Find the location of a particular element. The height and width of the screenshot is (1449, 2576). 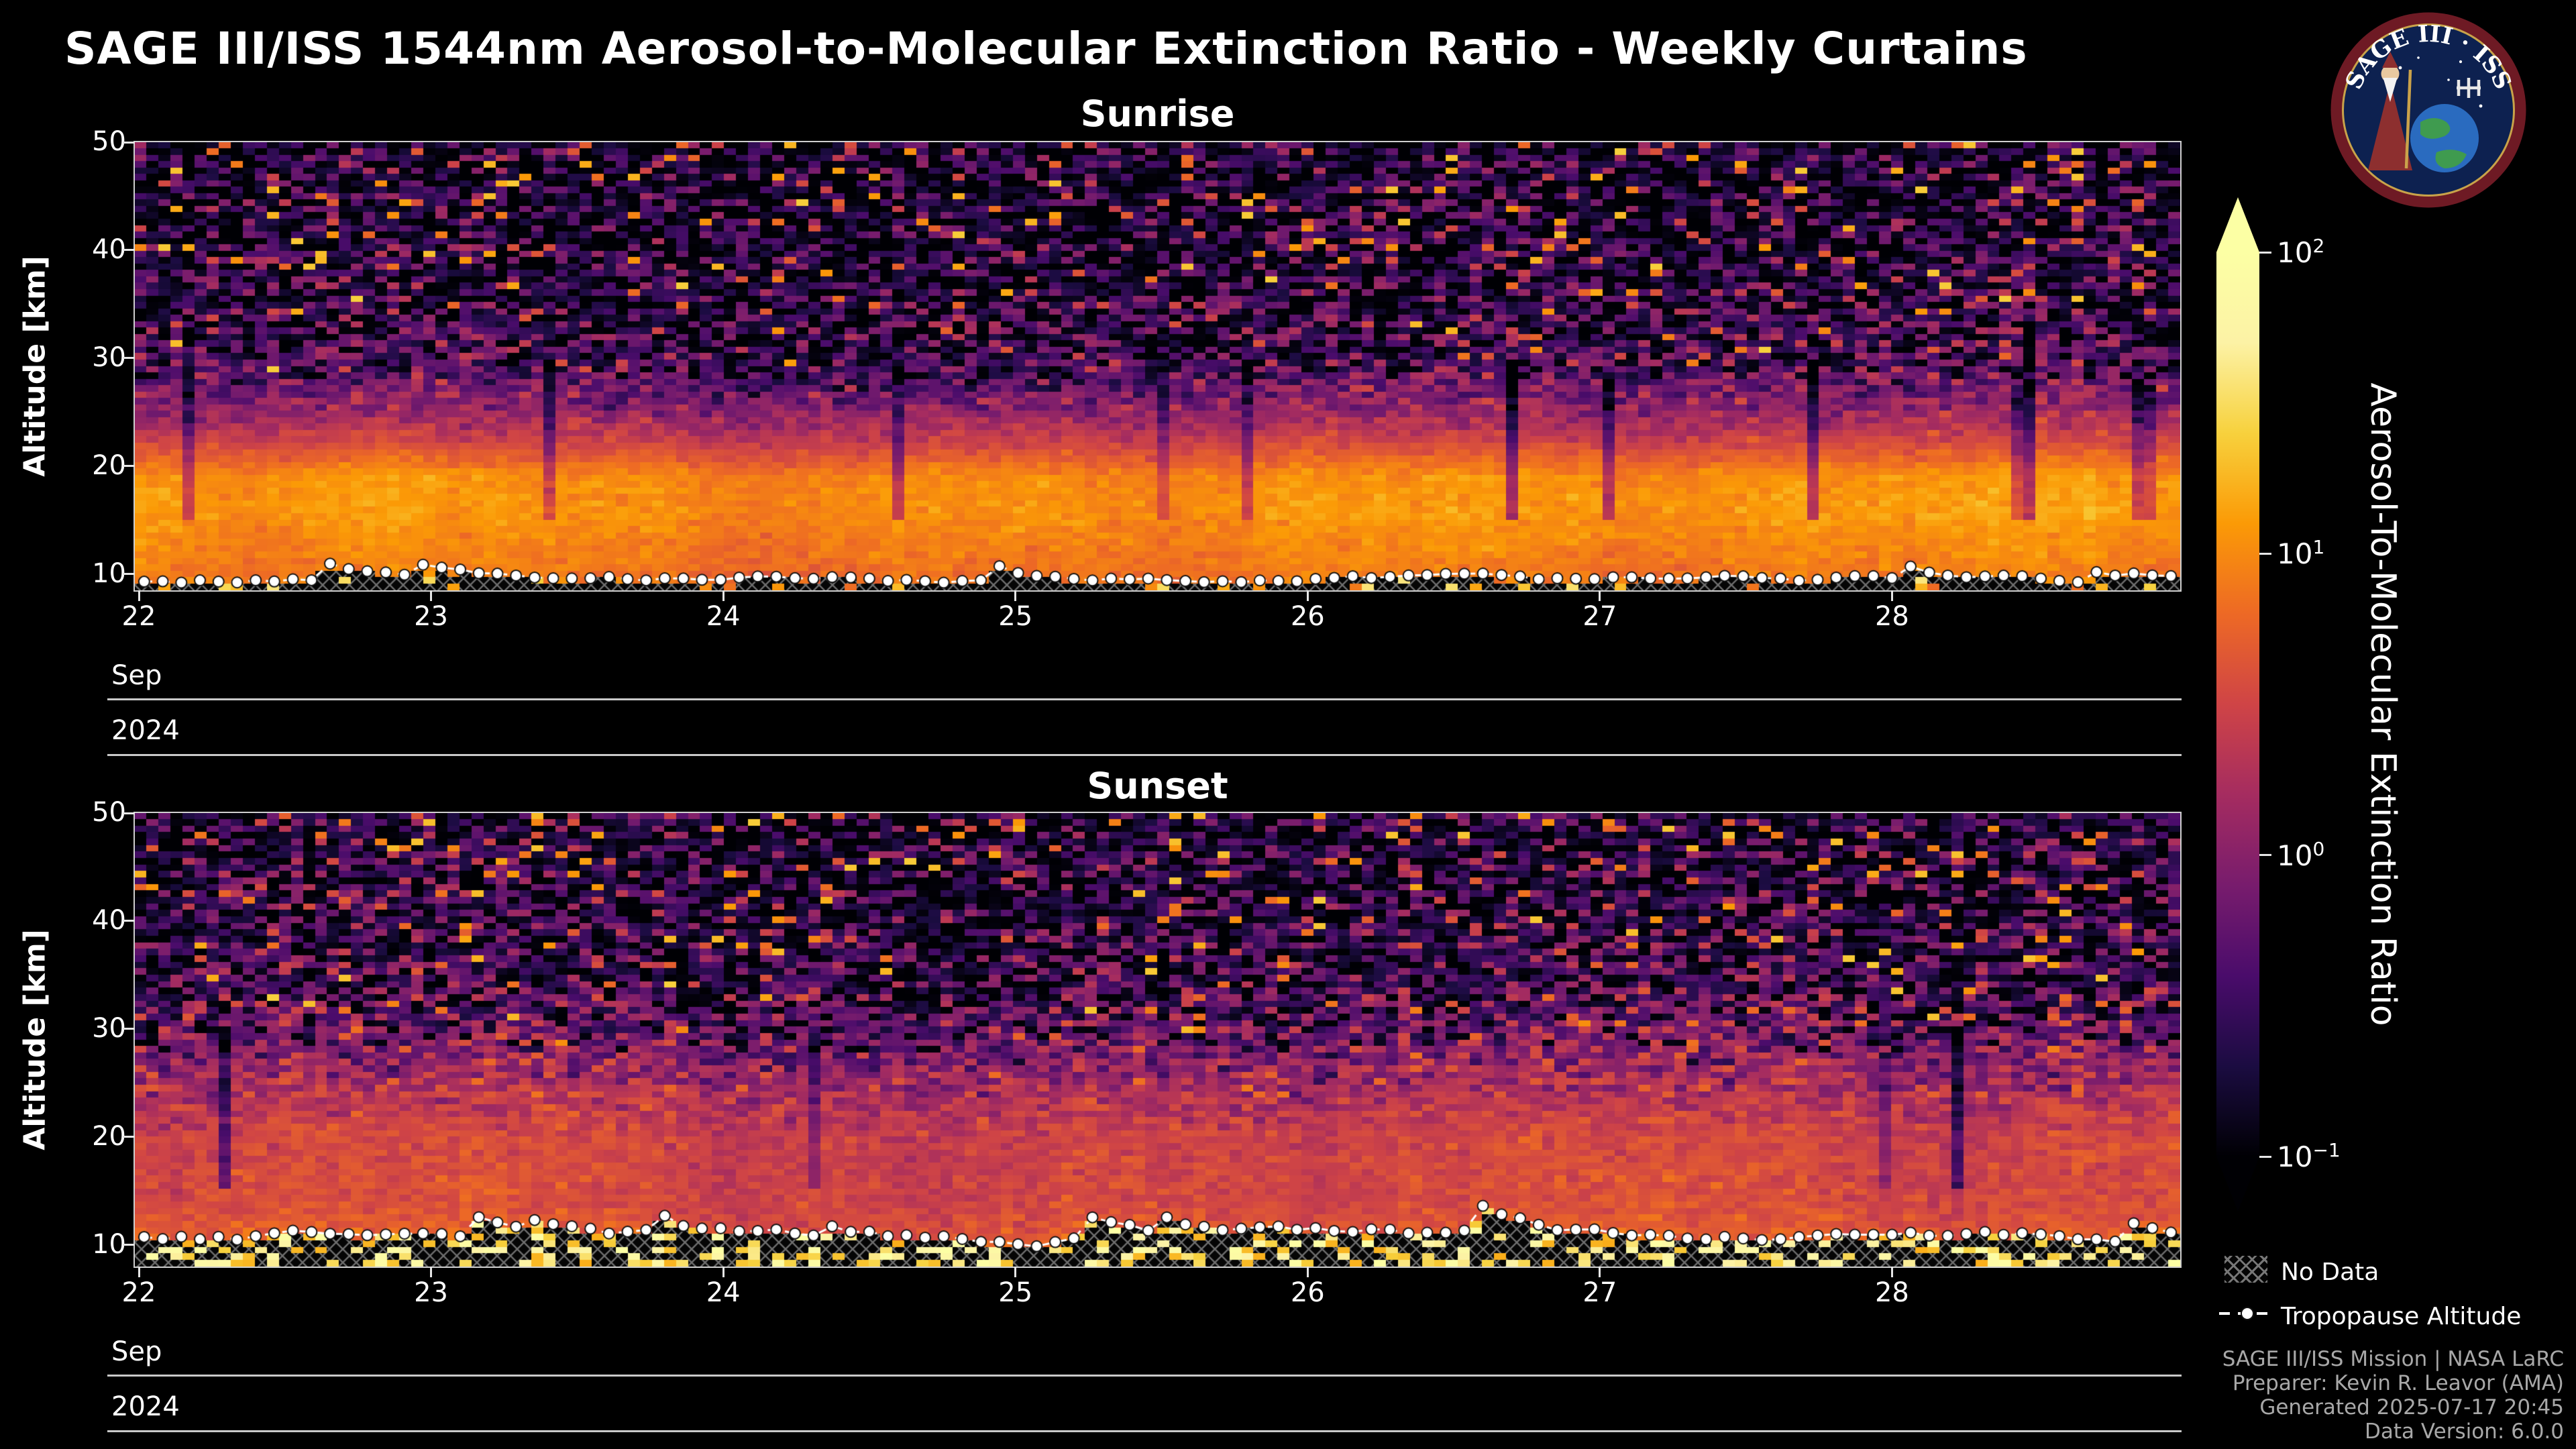

colorbar-extend-arrow-bottom is located at coordinates (2237, 1184).